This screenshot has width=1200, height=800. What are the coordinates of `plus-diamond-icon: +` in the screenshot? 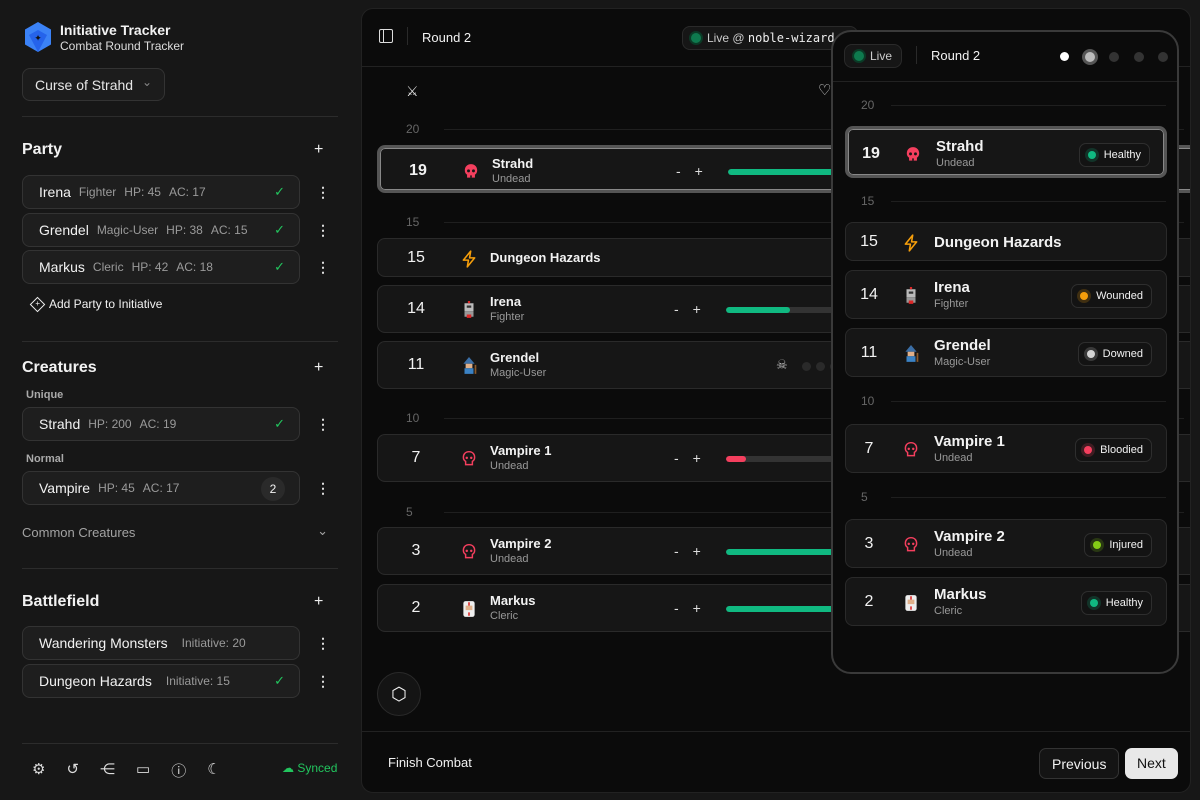 It's located at (37, 304).